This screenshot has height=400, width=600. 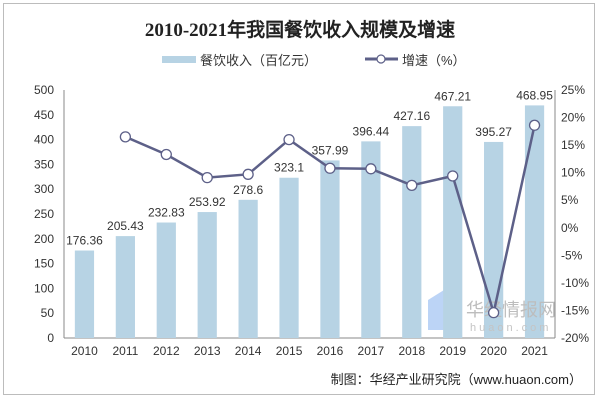 I want to click on bar-2012, so click(x=166, y=280).